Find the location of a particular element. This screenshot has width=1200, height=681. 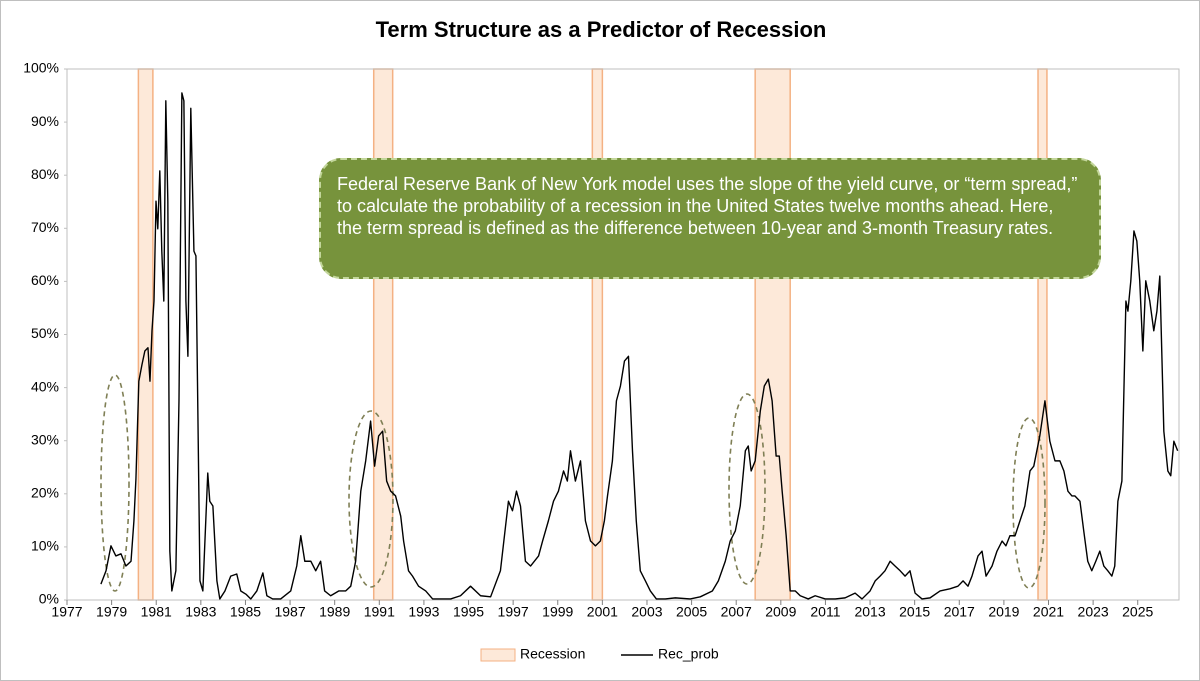

x-tick-label: 1987 is located at coordinates (289, 612).